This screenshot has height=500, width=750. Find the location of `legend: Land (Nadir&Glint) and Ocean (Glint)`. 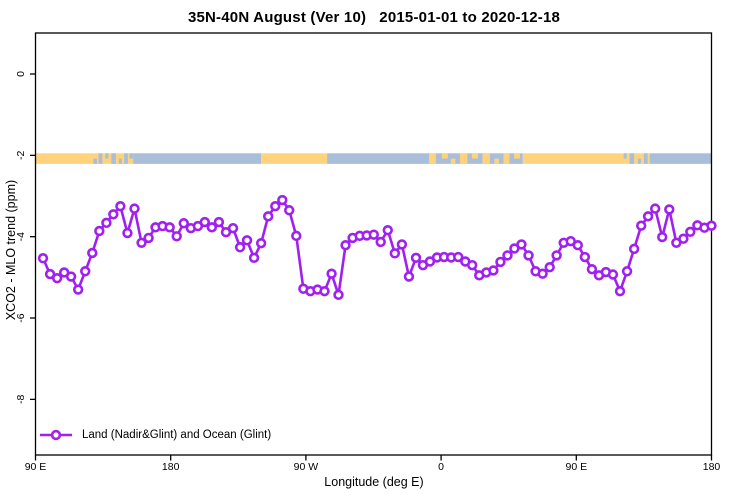

legend: Land (Nadir&Glint) and Ocean (Glint) is located at coordinates (155, 435).